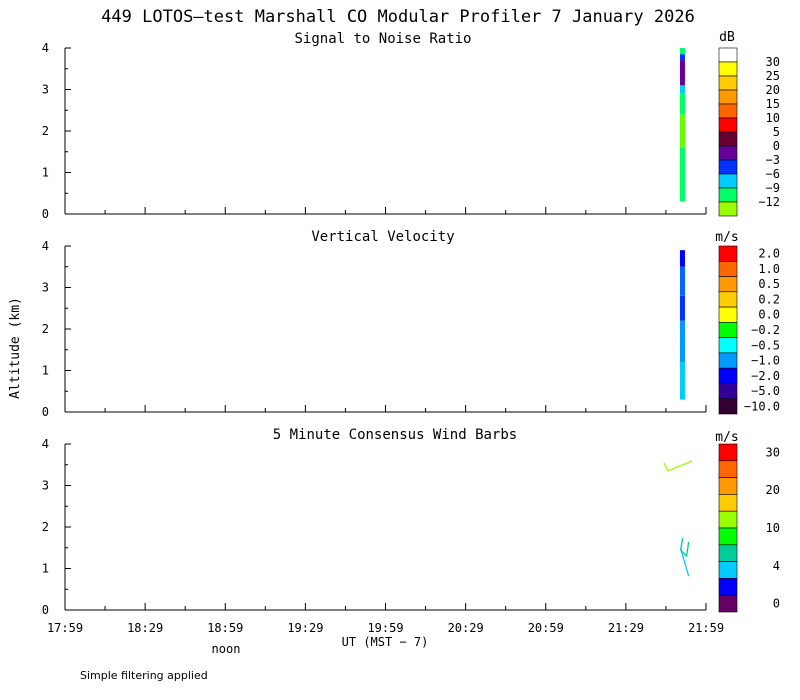 This screenshot has width=800, height=700. Describe the element at coordinates (726, 437) in the screenshot. I see `wind-unit-label: m/s` at that location.